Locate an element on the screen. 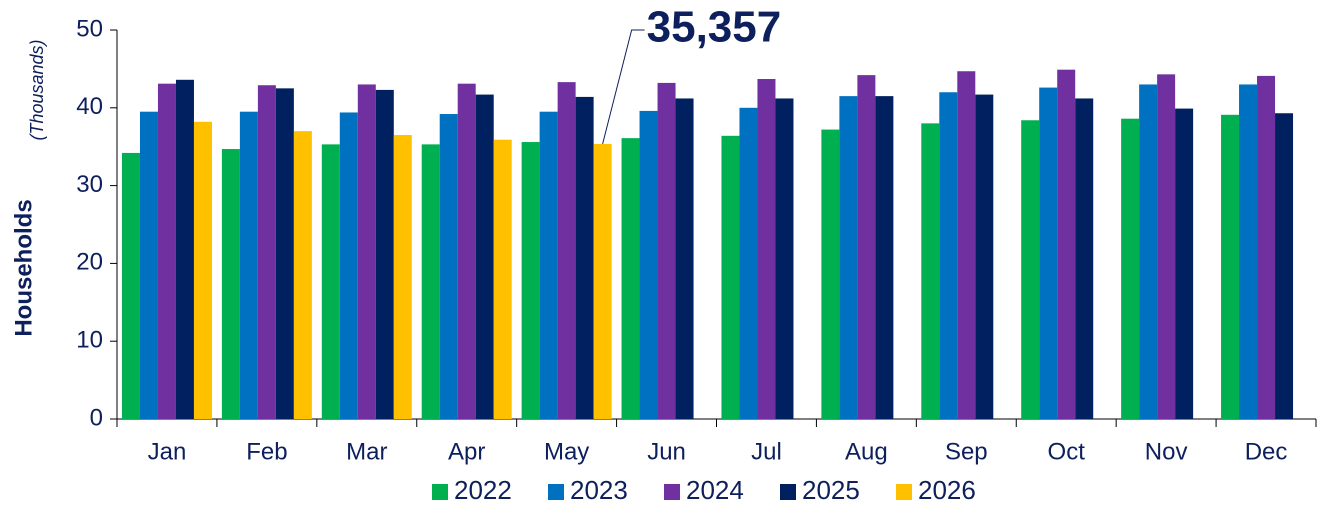  leader-line is located at coordinates (623, 87).